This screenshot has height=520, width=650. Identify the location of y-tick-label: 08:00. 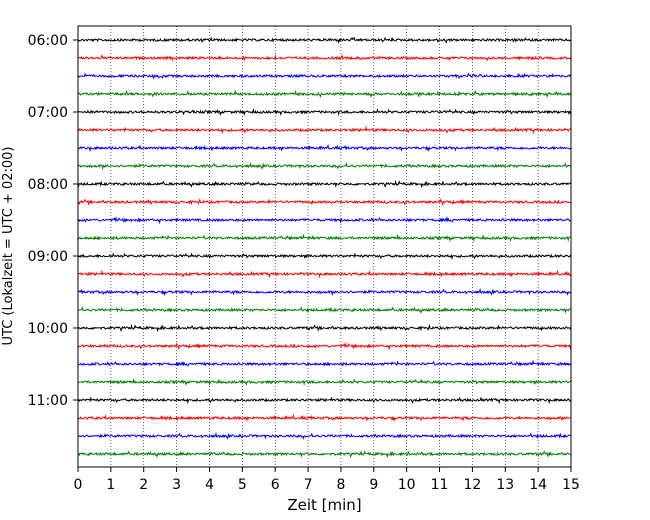
(48, 185).